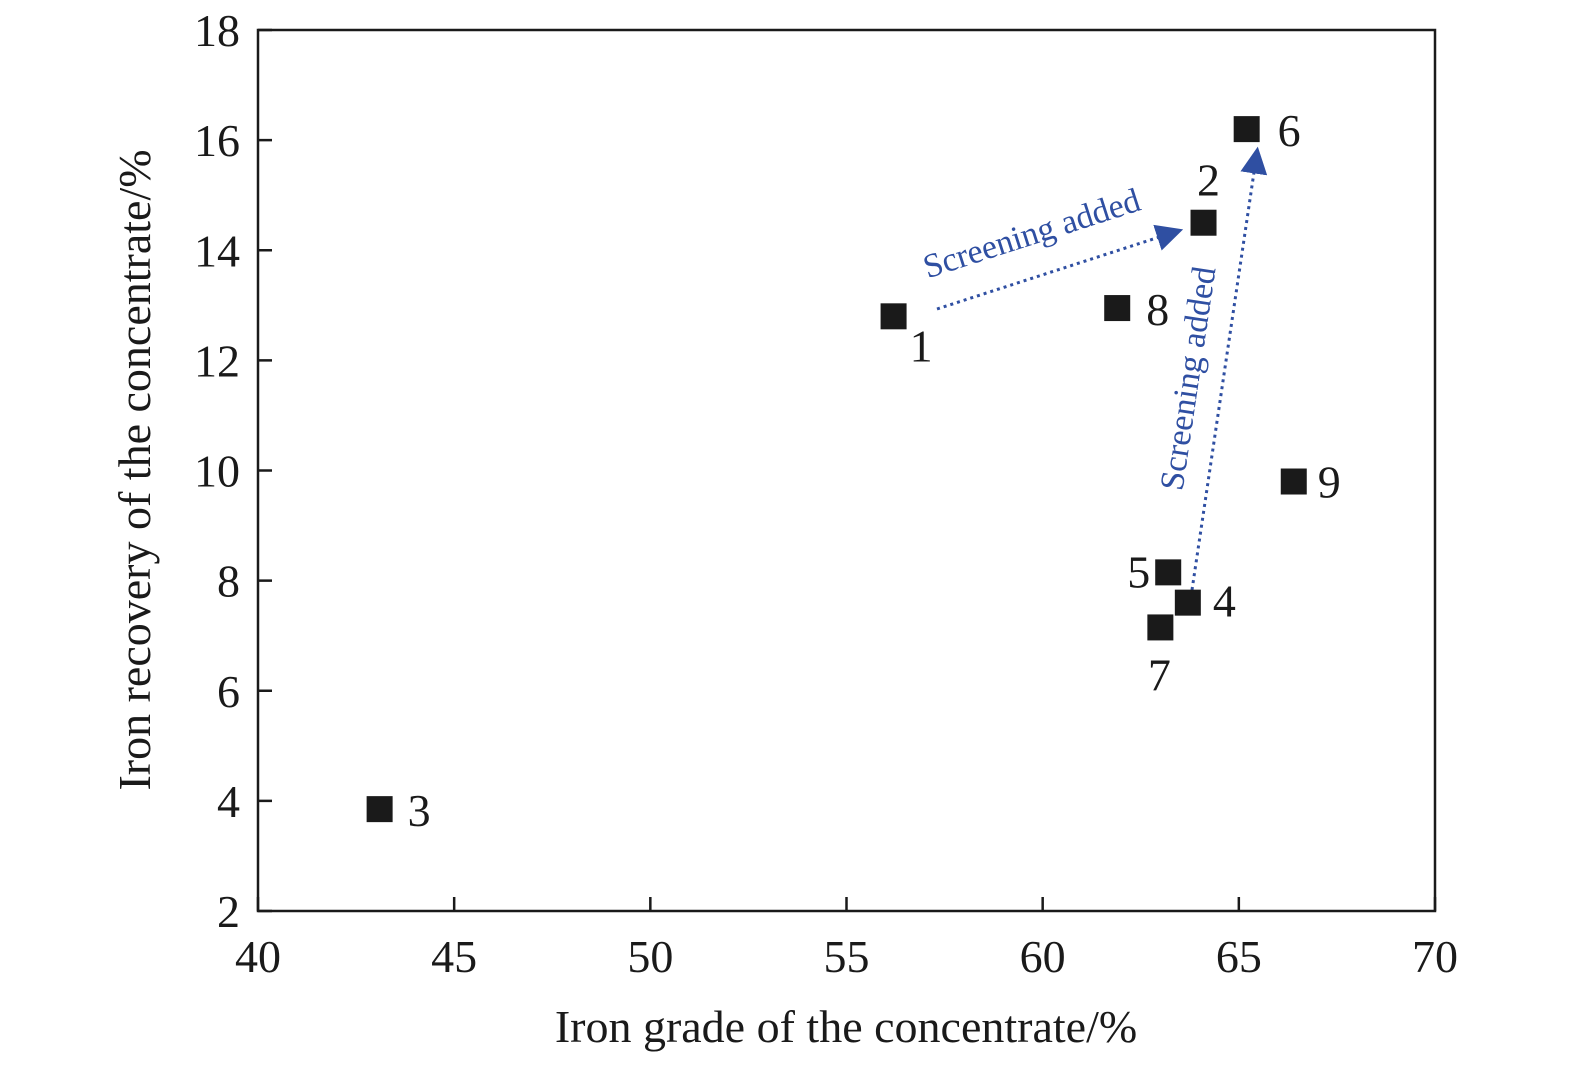 The width and height of the screenshot is (1575, 1065). What do you see at coordinates (650, 956) in the screenshot?
I see `x-tick-label: 50` at bounding box center [650, 956].